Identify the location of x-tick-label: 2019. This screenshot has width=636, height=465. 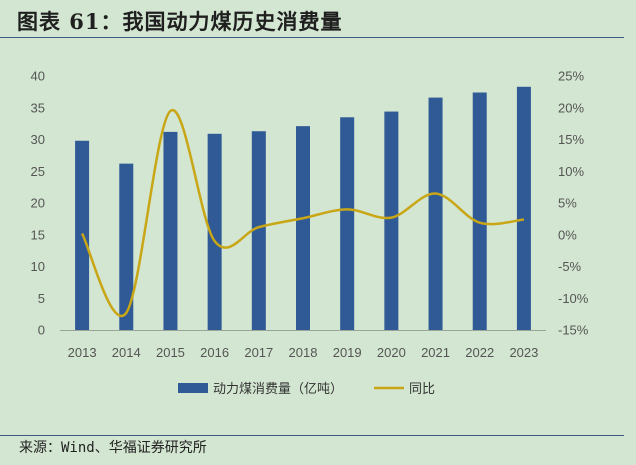
(347, 352).